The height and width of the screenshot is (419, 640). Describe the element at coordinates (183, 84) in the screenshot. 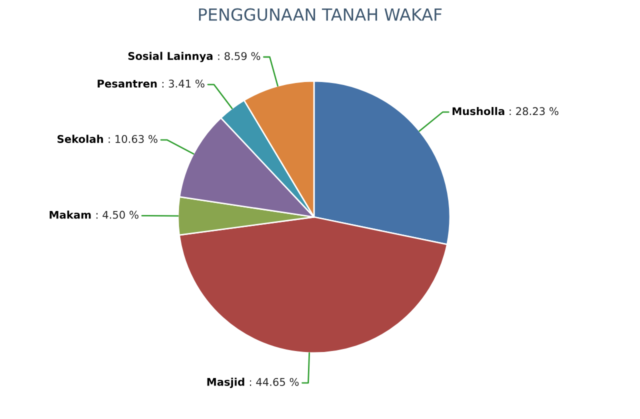

I see `data-label: : 3.41 %` at that location.